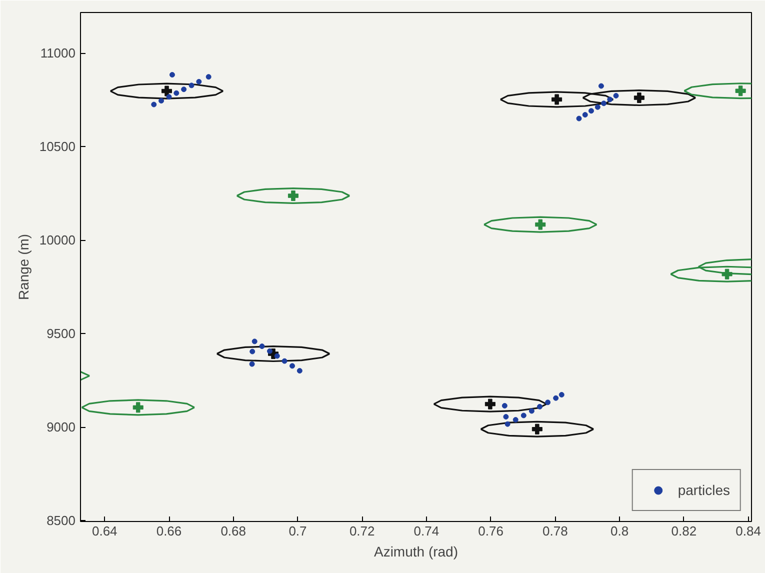  Describe the element at coordinates (491, 531) in the screenshot. I see `x-tick-label: 0.76` at that location.